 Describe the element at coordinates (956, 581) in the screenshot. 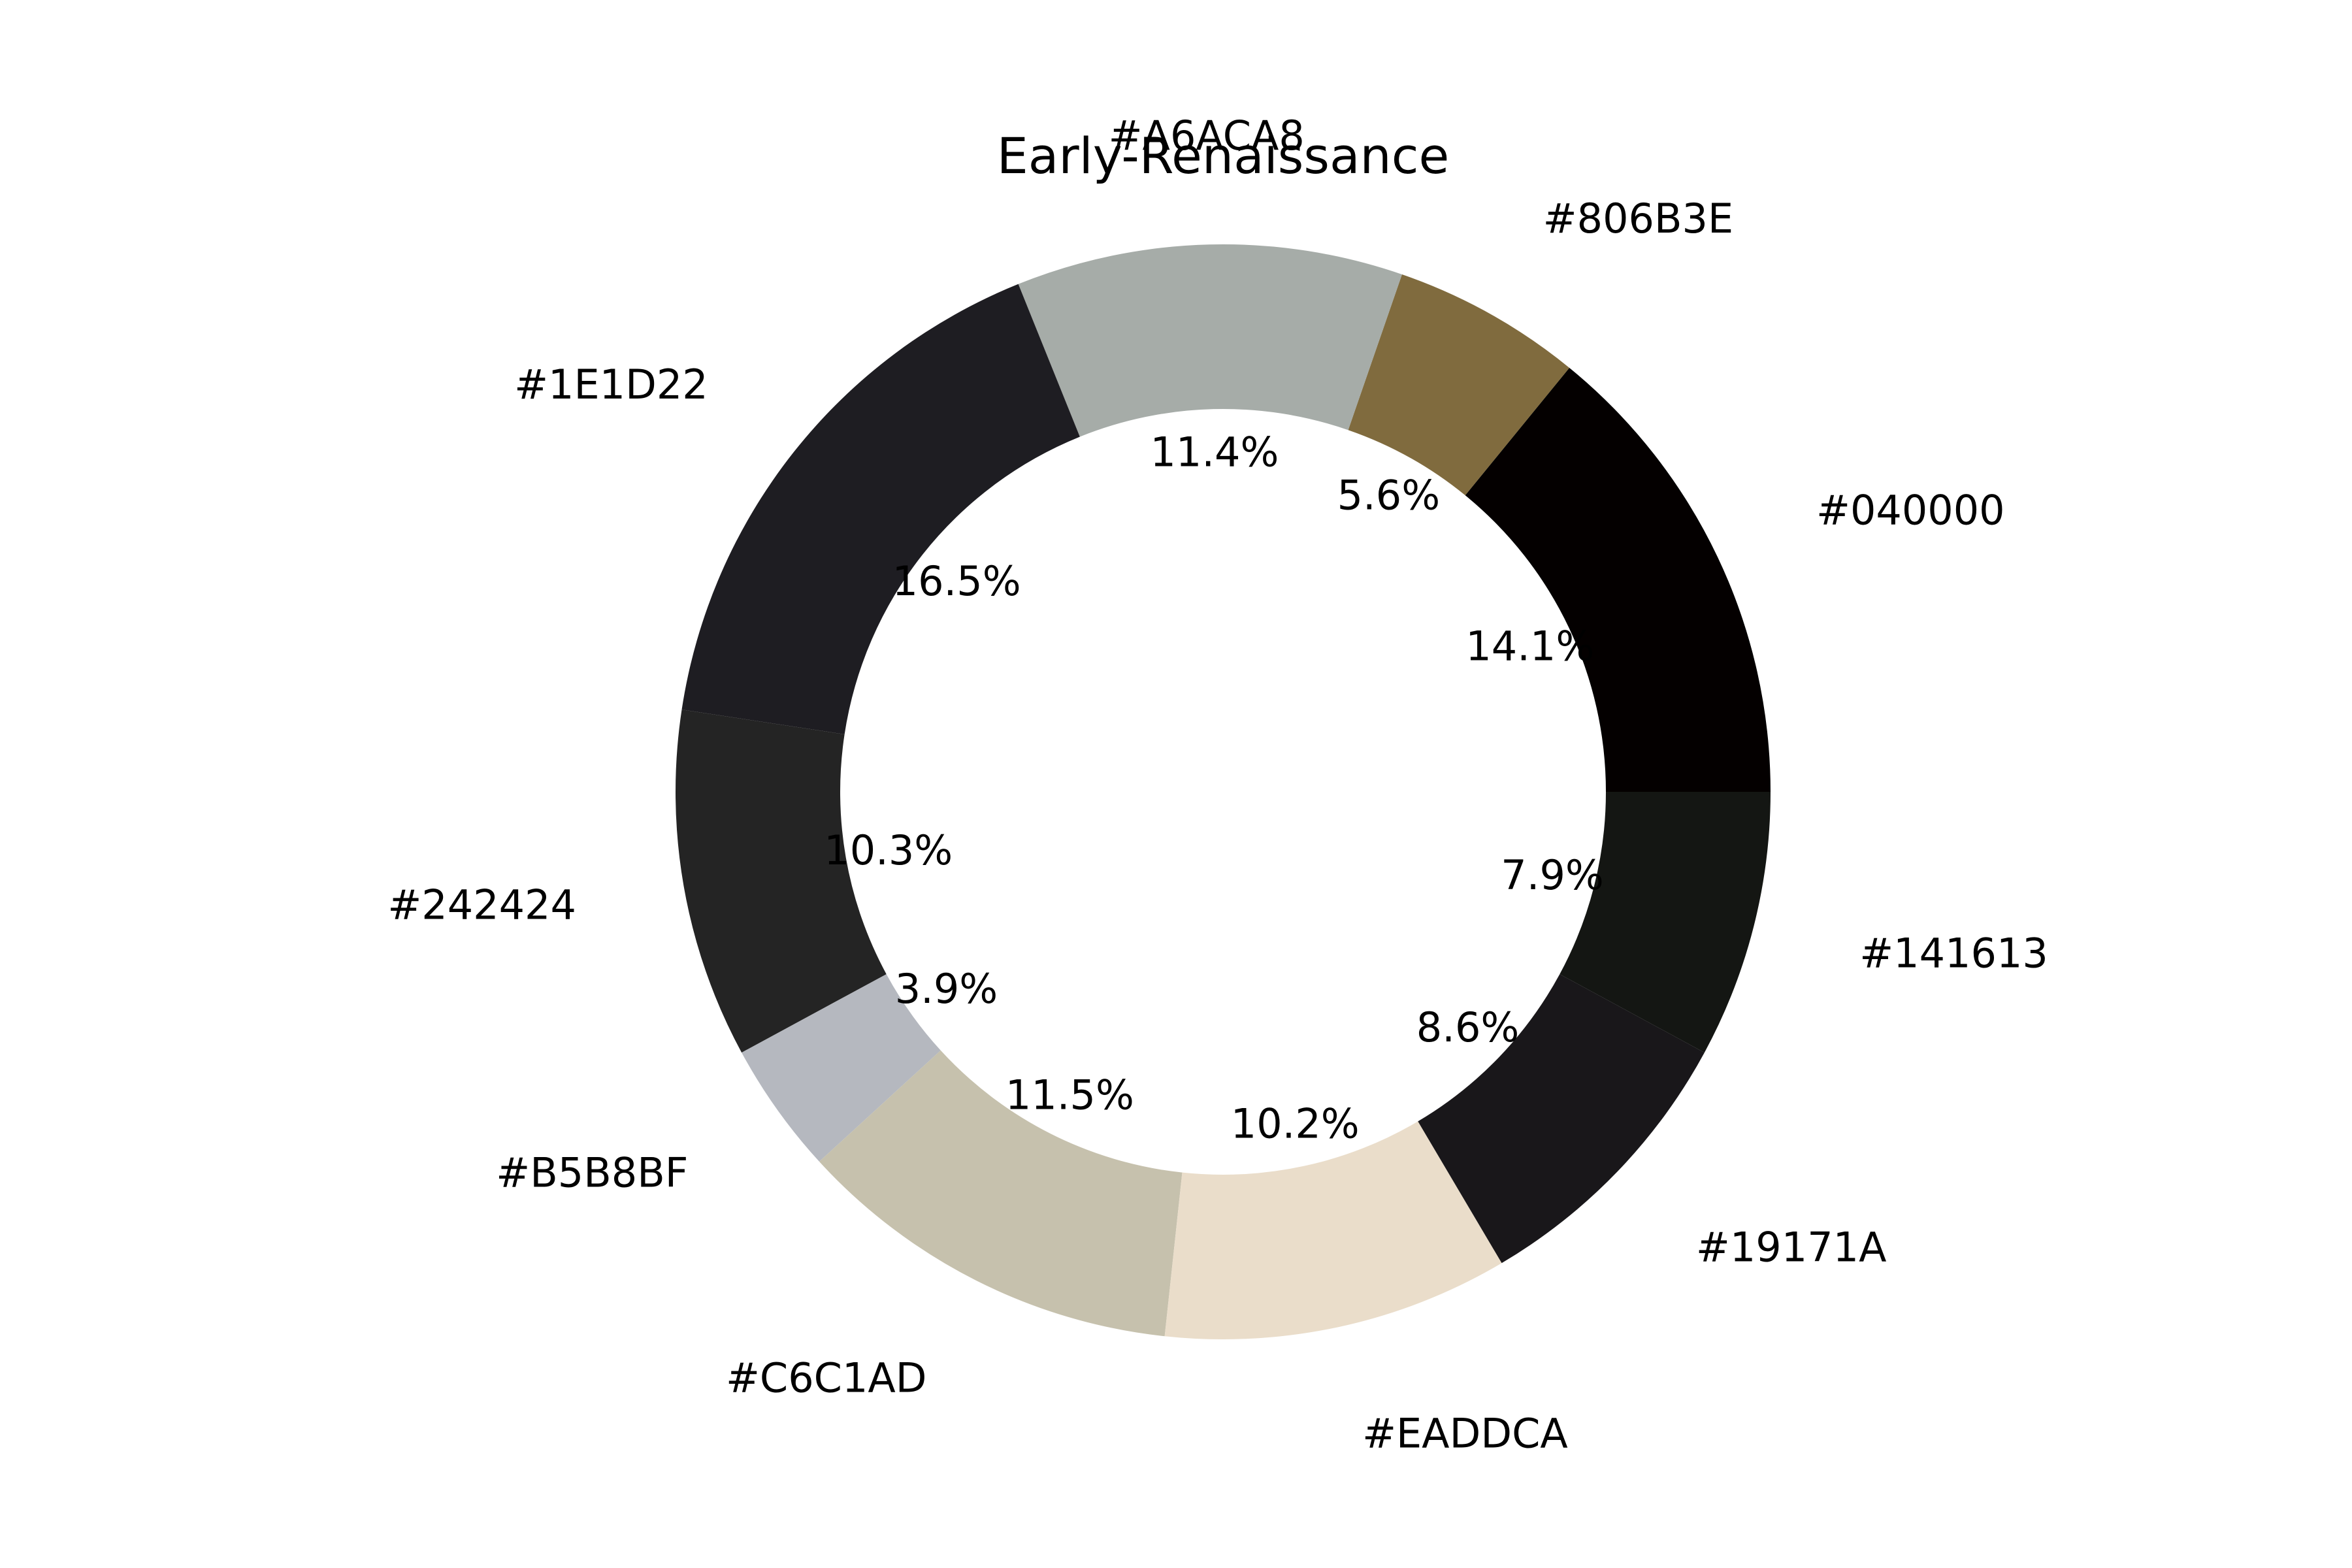

I see `percent-label-1e1d22: 16.5%` at that location.